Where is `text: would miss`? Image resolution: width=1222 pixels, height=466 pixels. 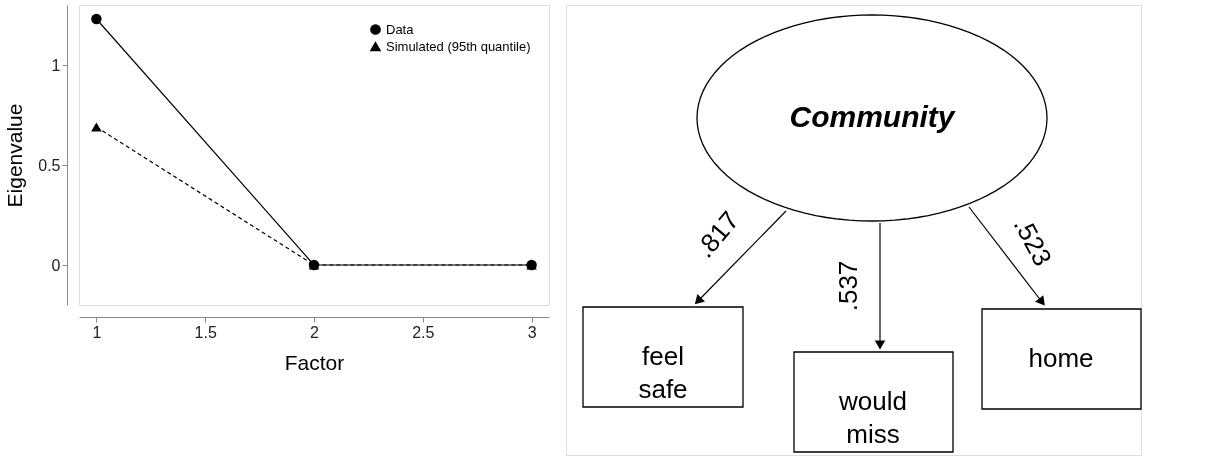
text: would miss is located at coordinates (872, 417).